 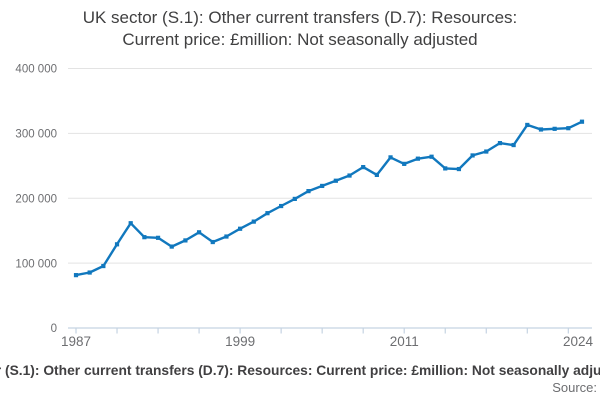 What do you see at coordinates (574, 387) in the screenshot?
I see `source-label: Source:` at bounding box center [574, 387].